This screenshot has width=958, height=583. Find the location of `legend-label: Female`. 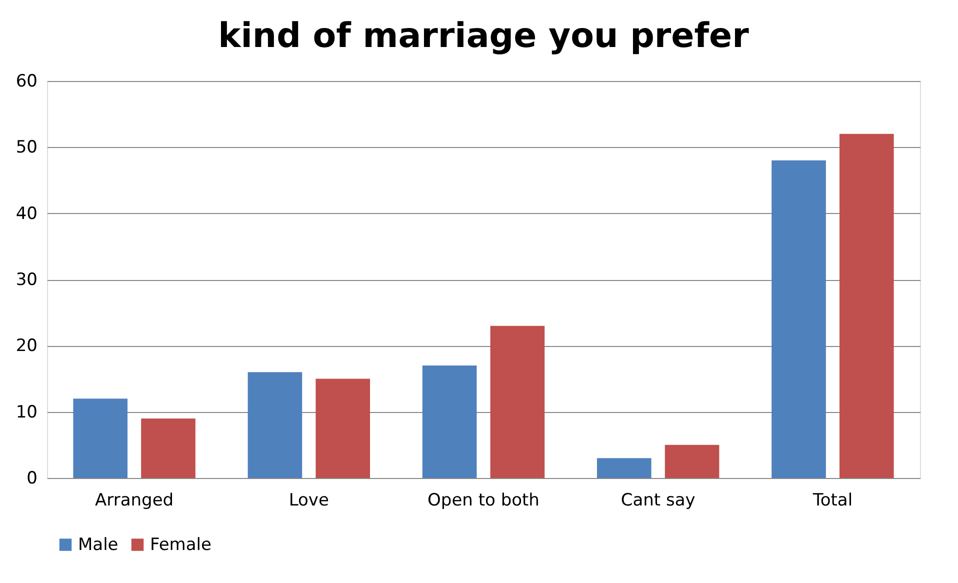

legend-label: Female is located at coordinates (181, 544).